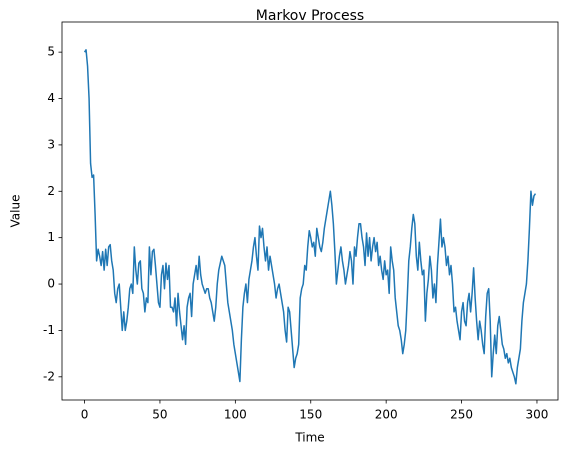  Describe the element at coordinates (159, 415) in the screenshot. I see `x-tick-label: 50` at that location.